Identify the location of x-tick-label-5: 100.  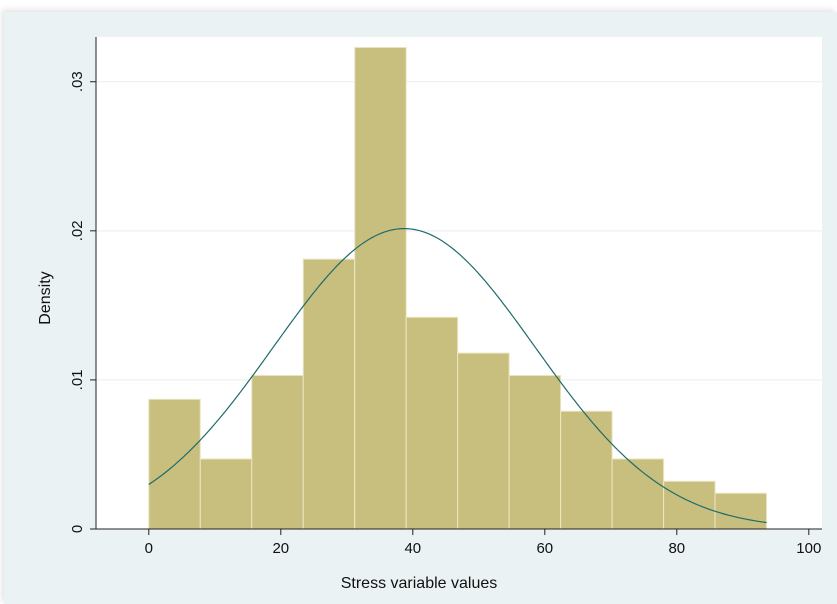
(808, 548).